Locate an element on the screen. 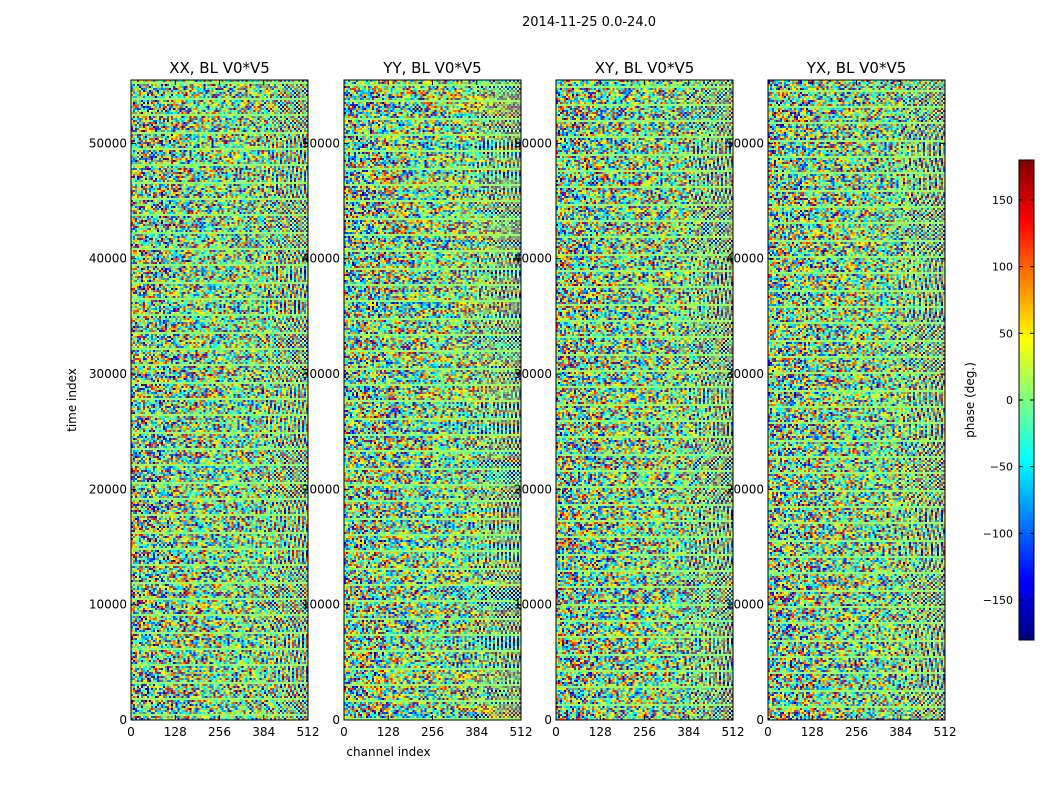  colorbar: 150 100 50 0 −50 −100 −150 phase (deg.) is located at coordinates (999, 400).